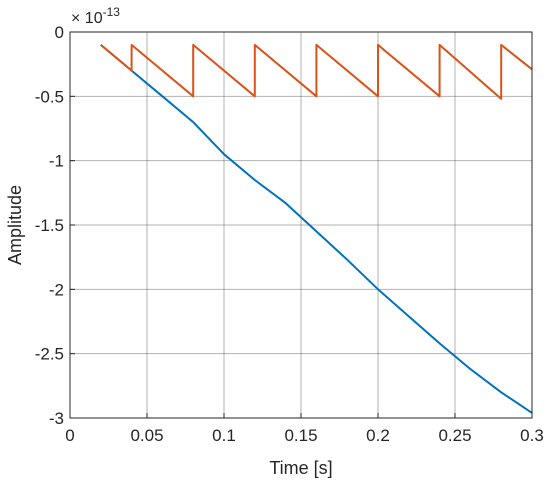  What do you see at coordinates (49, 354) in the screenshot?
I see `y-tick-label: -2.5` at bounding box center [49, 354].